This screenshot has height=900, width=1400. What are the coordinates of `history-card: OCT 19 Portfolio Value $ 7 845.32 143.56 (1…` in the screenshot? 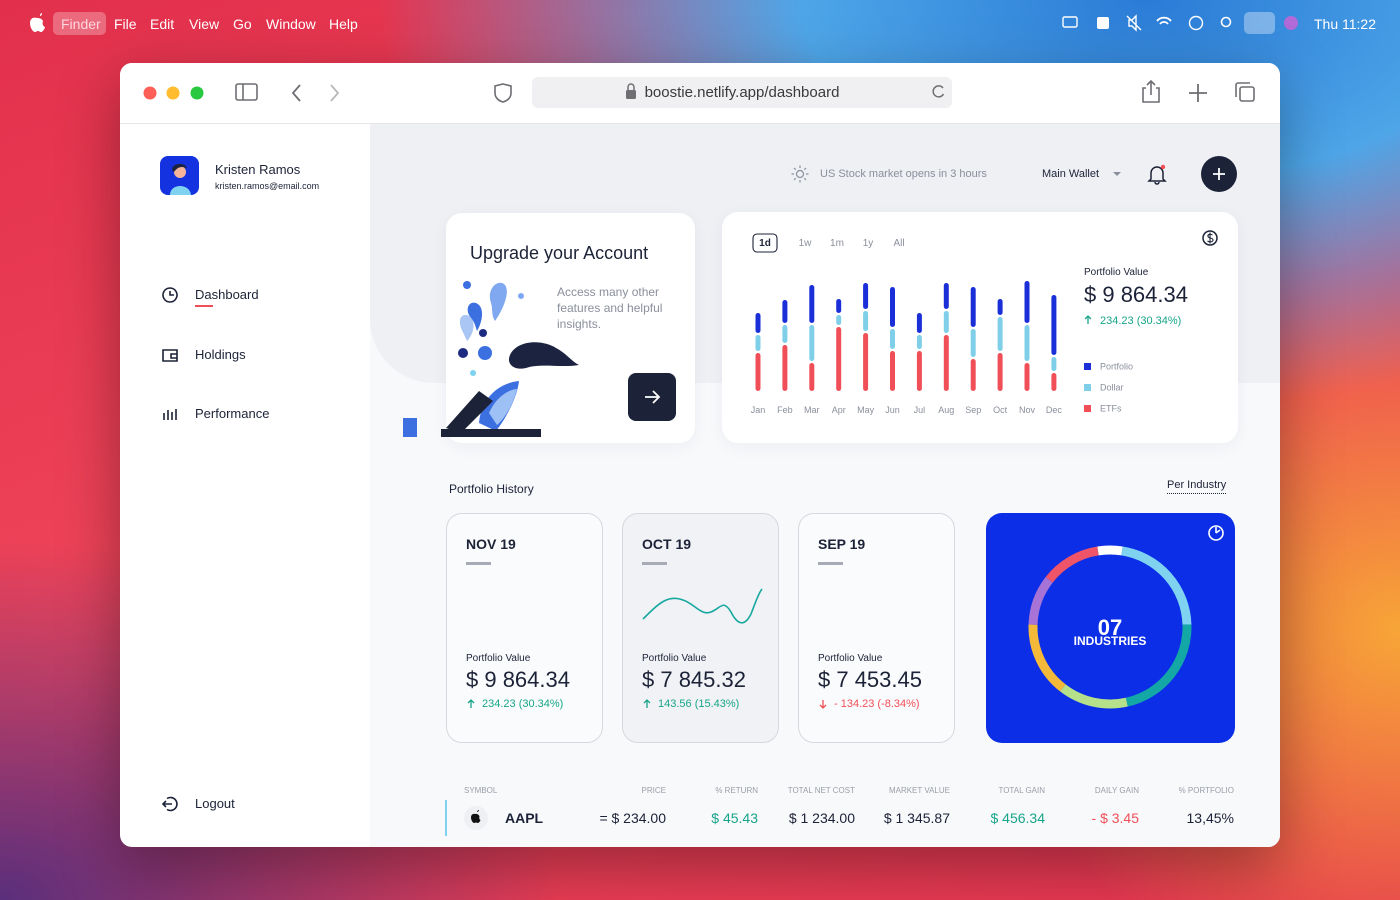 It's located at (700, 628).